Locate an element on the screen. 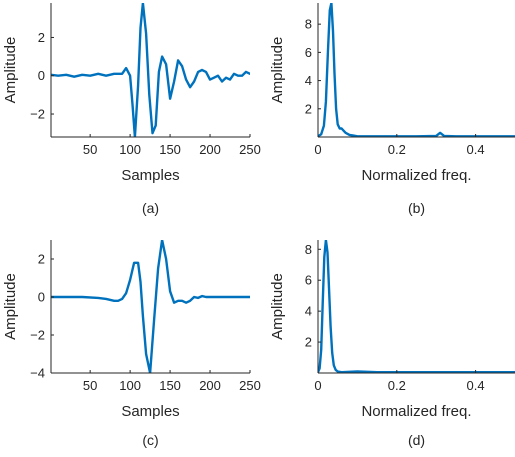  series-line-b is located at coordinates (416, 70).